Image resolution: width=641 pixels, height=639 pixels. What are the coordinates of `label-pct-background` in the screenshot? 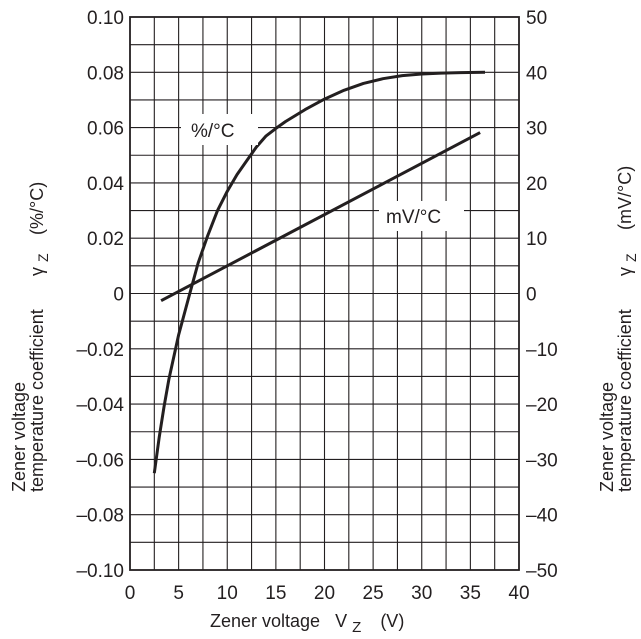 It's located at (219, 129).